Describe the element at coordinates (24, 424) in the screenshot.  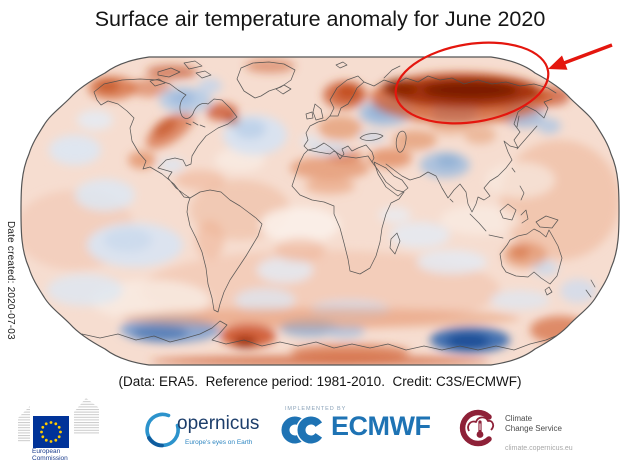
I see `eu-mosaic-left` at that location.